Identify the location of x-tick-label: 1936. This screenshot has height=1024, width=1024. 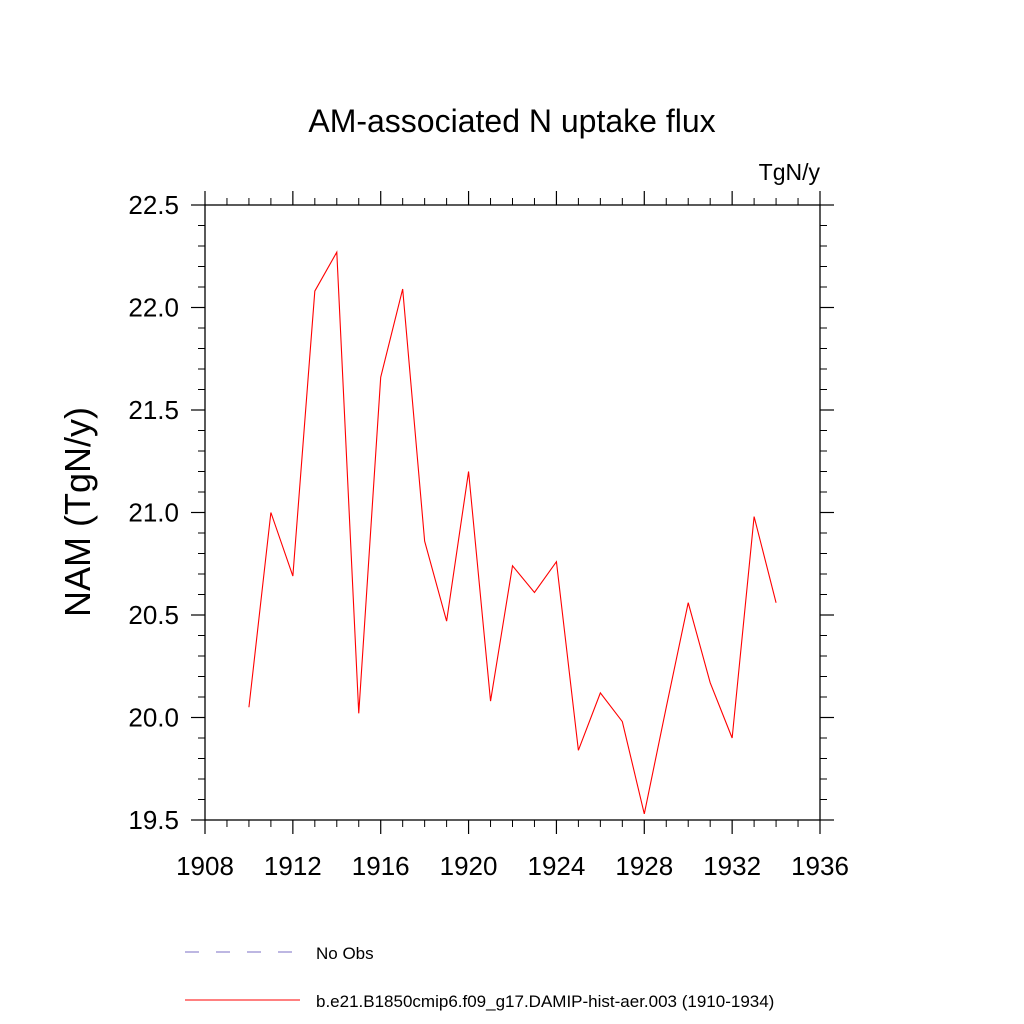
(820, 866).